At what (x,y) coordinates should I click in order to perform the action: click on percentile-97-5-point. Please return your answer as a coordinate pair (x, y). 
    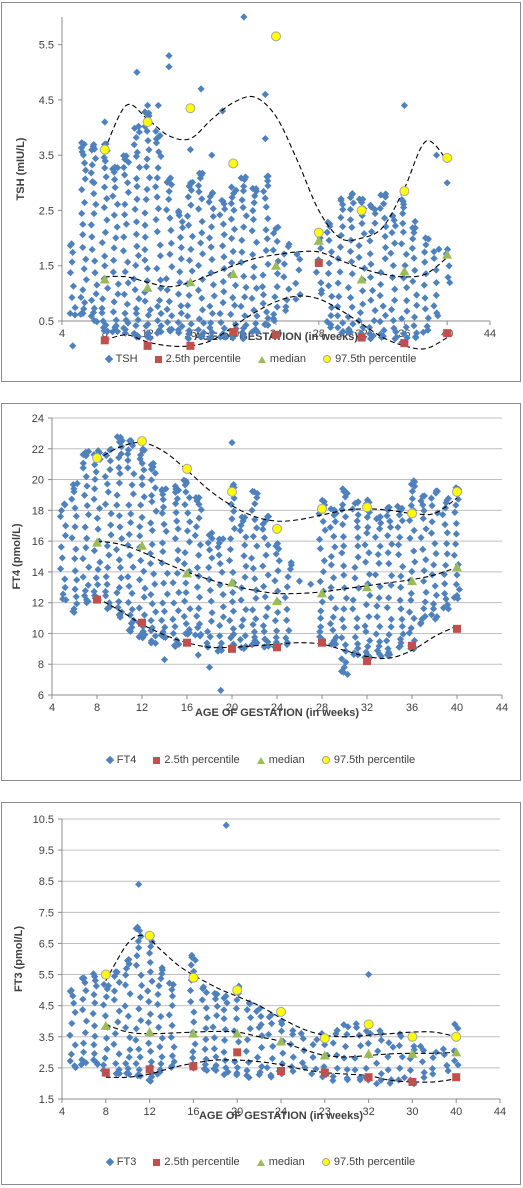
    Looking at the image, I should click on (281, 1011).